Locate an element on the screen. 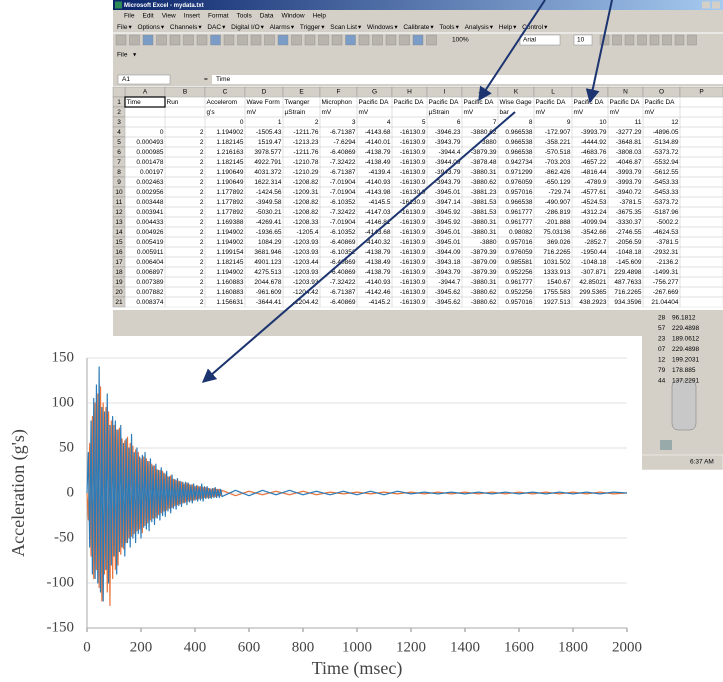 This screenshot has width=723, height=682. daq-menu-item: Tools is located at coordinates (447, 27).